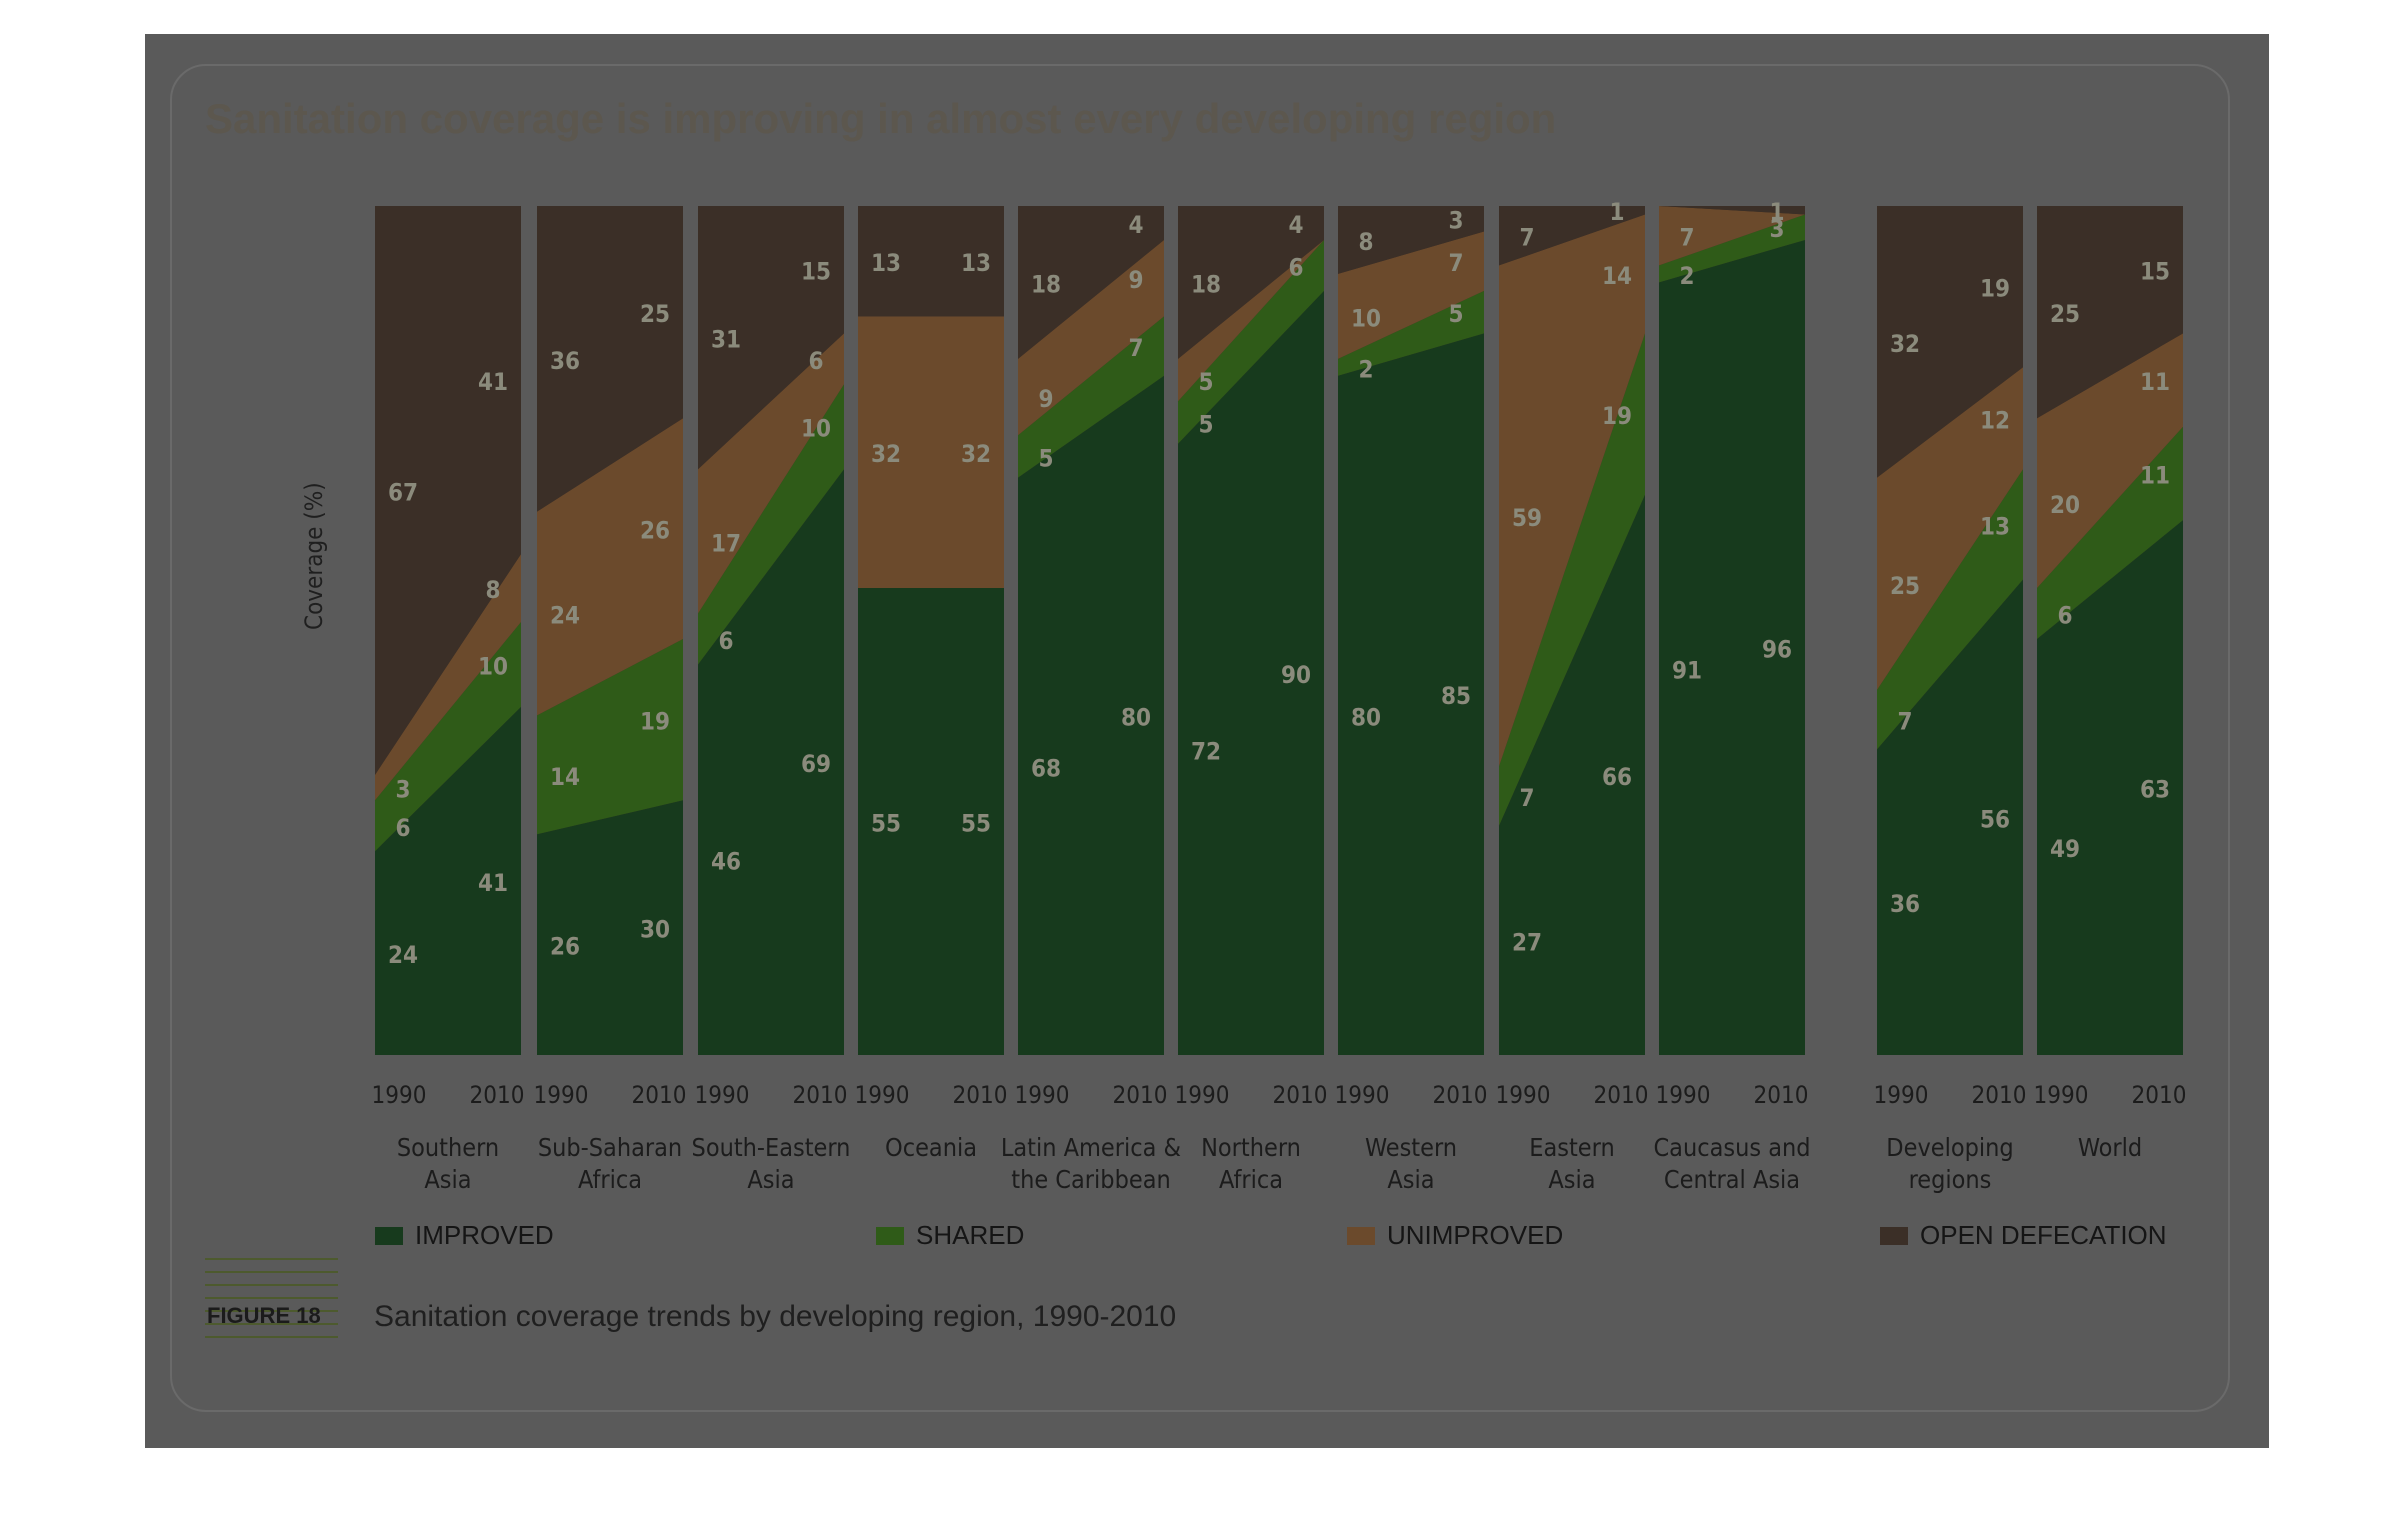 The width and height of the screenshot is (2402, 1530). Describe the element at coordinates (1616, 212) in the screenshot. I see `value-label-open-defecation-2010: 1` at that location.